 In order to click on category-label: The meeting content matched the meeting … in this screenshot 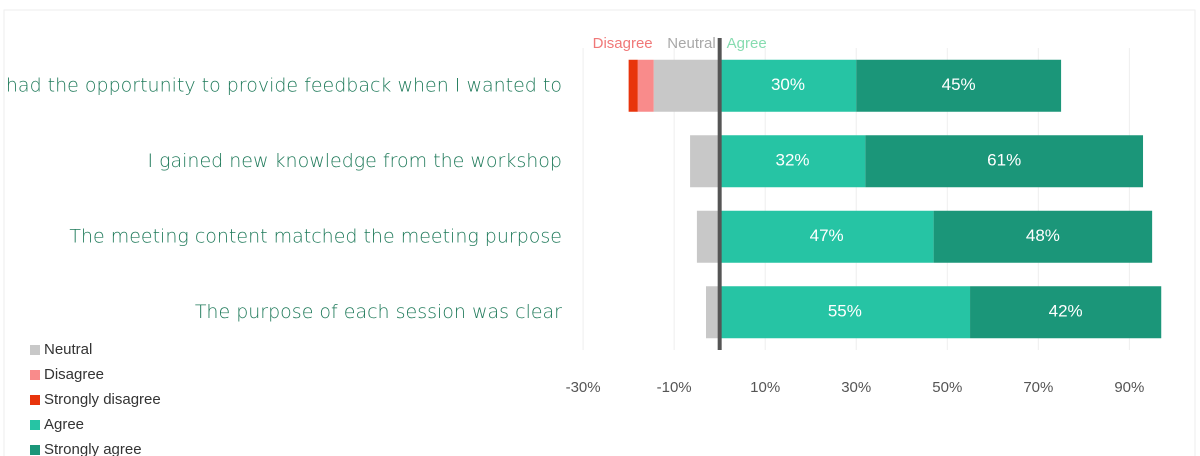, I will do `click(315, 236)`.